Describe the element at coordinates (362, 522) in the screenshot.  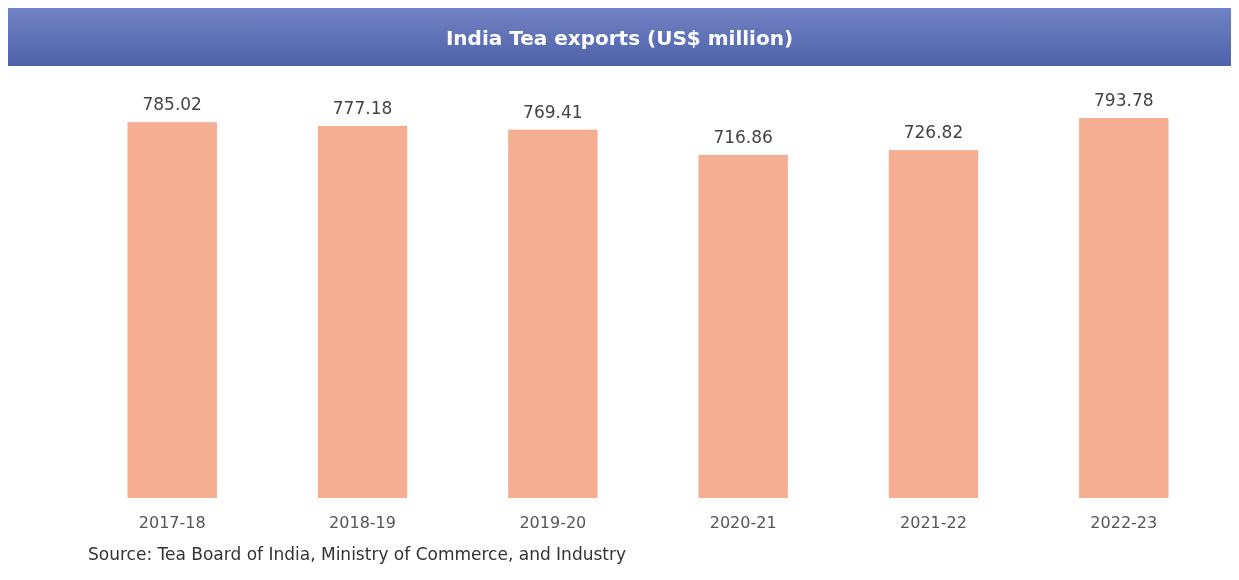
I see `x-tick-label: 2018-19` at that location.